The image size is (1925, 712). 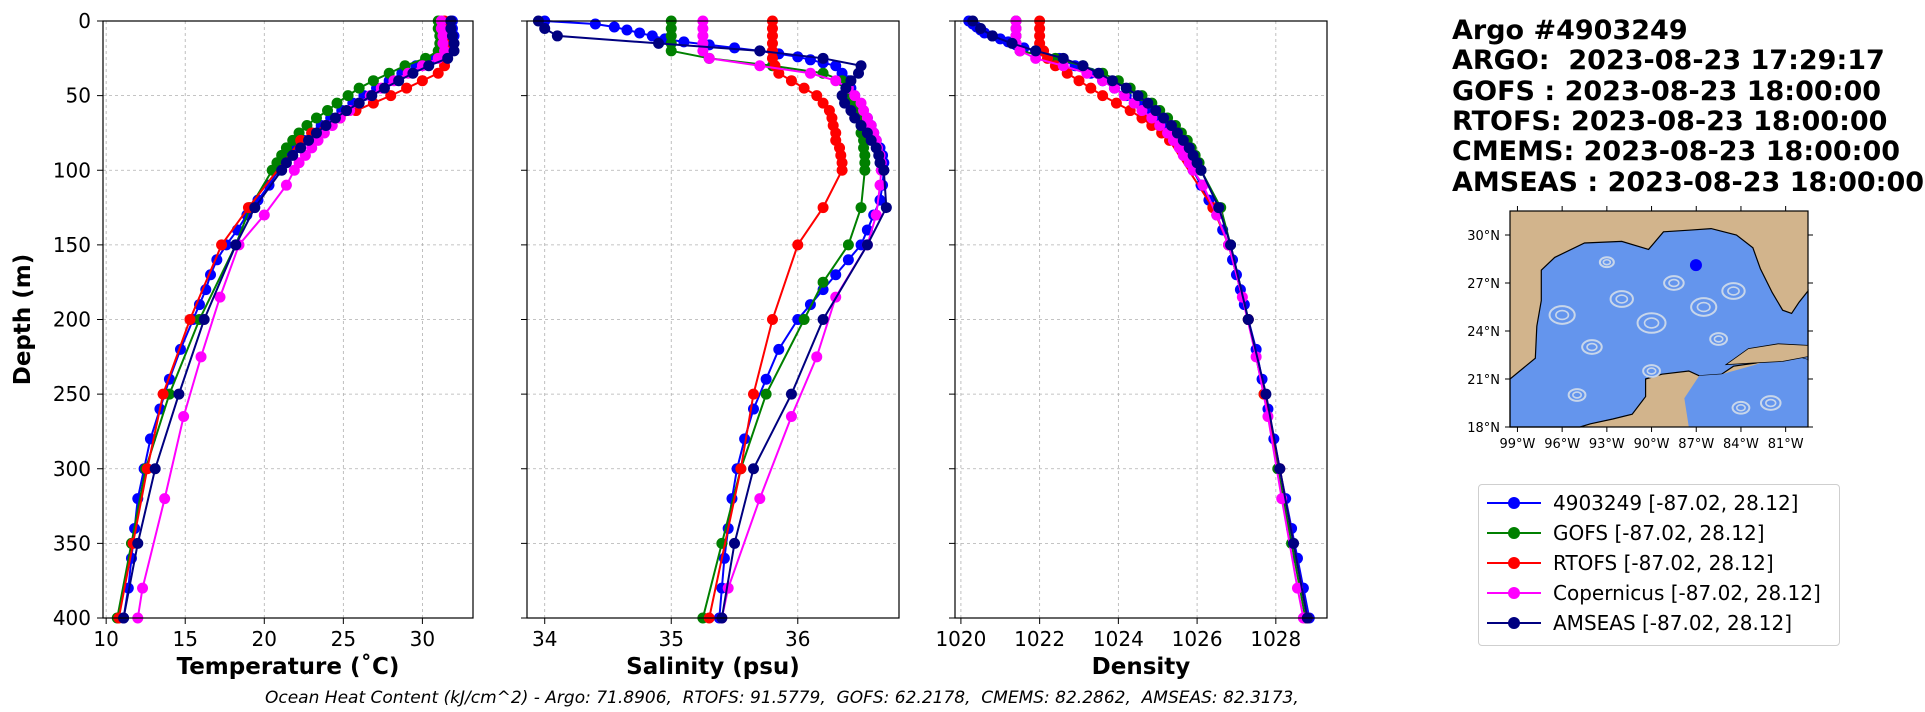 I want to click on y-tick-label: 300, so click(x=72, y=469).